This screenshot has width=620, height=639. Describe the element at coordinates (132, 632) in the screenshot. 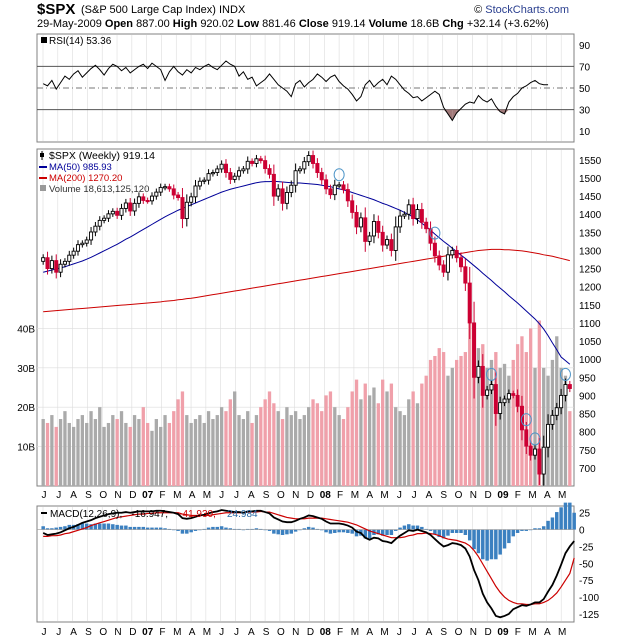

I see `macd-month-label: D` at that location.